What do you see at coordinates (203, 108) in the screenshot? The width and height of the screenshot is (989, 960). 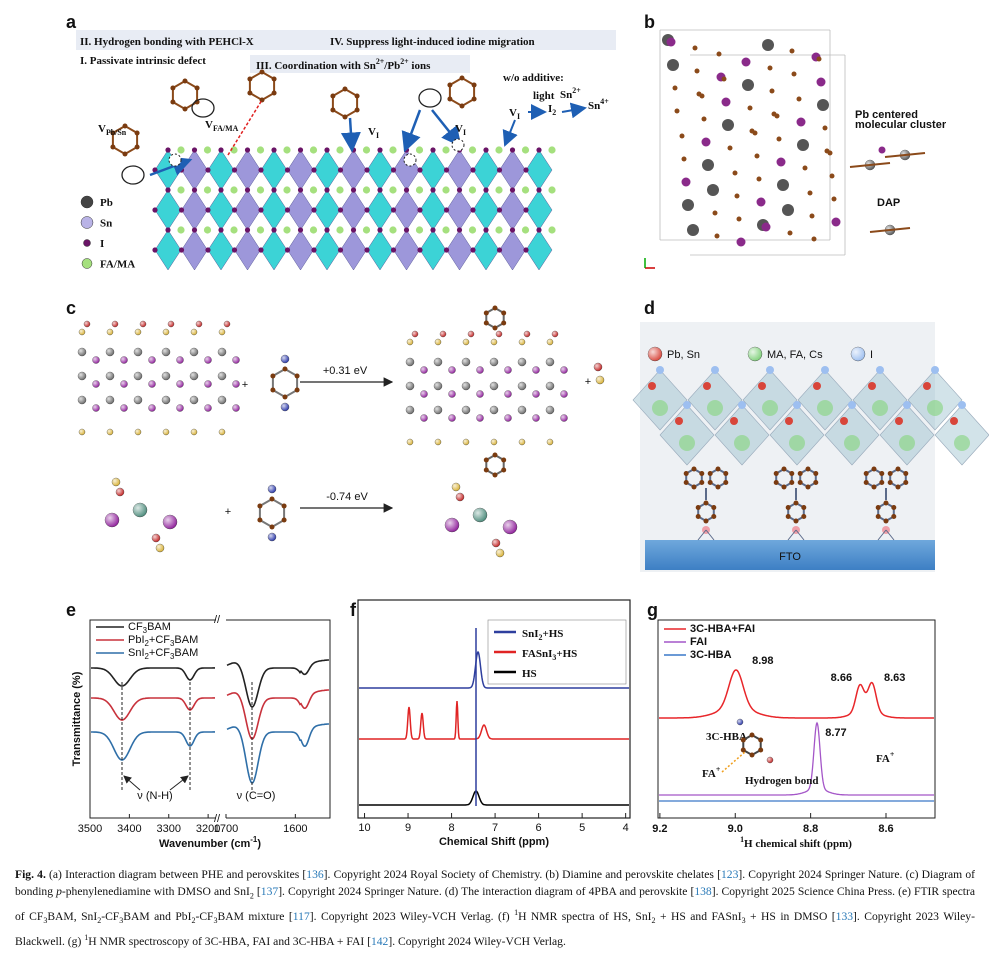 I see `highlight` at bounding box center [203, 108].